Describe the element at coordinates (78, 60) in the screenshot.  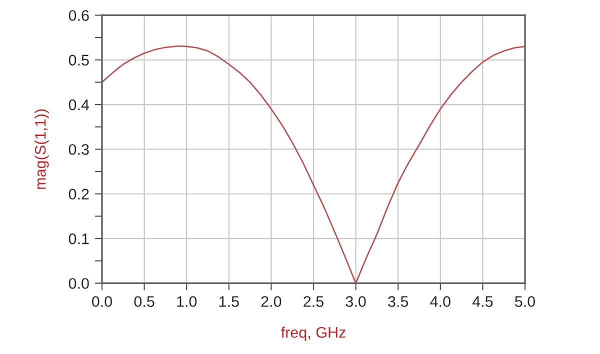
I see `y-tick-label: 0.5` at that location.